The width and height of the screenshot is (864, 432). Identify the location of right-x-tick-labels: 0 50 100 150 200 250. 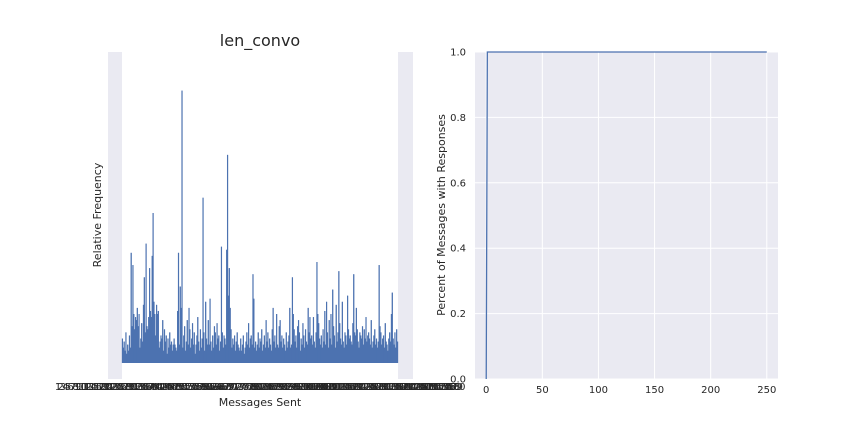
(629, 390).